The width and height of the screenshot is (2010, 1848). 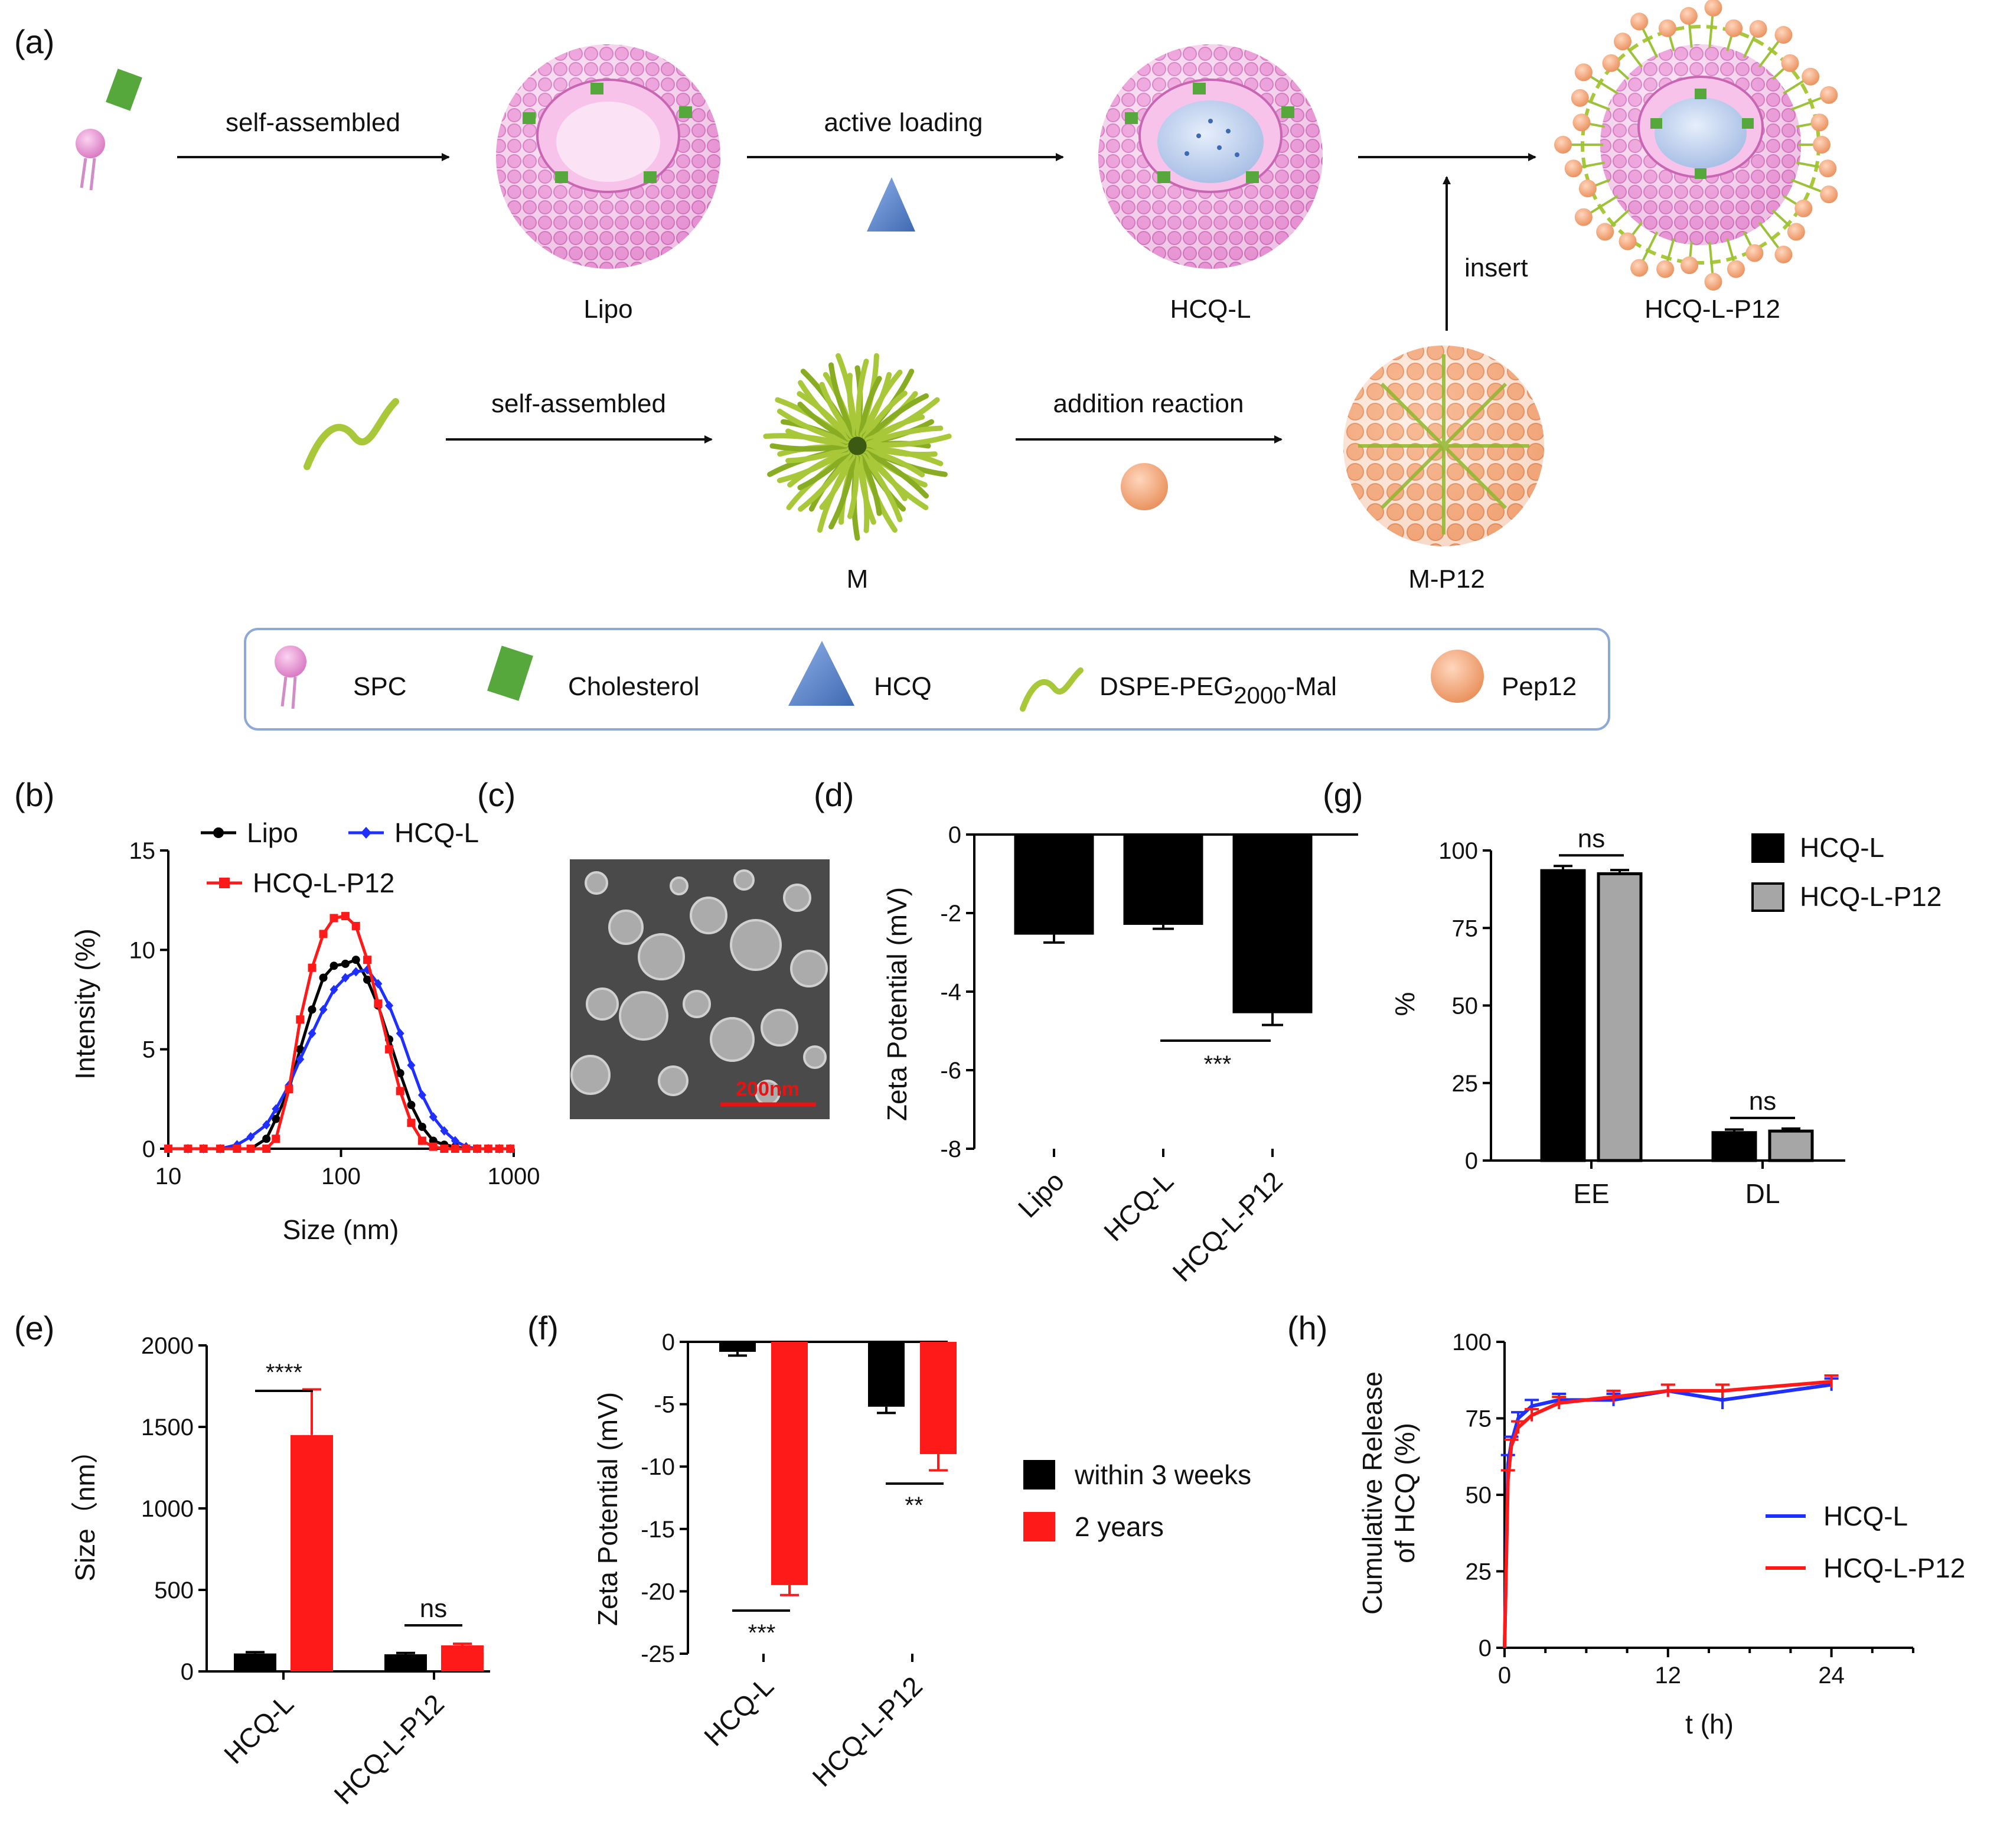 I want to click on m-p12-particle, so click(x=1443, y=446).